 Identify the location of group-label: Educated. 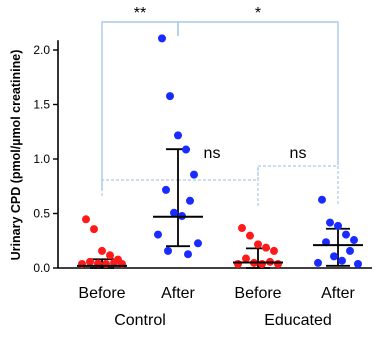
(298, 320).